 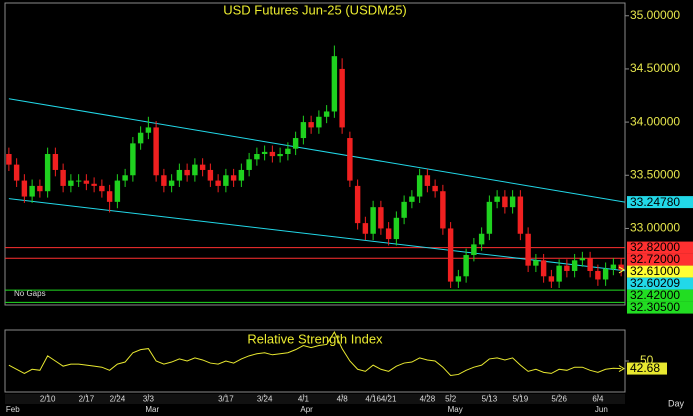 I want to click on x-tick-label: 4/16, so click(x=373, y=399).